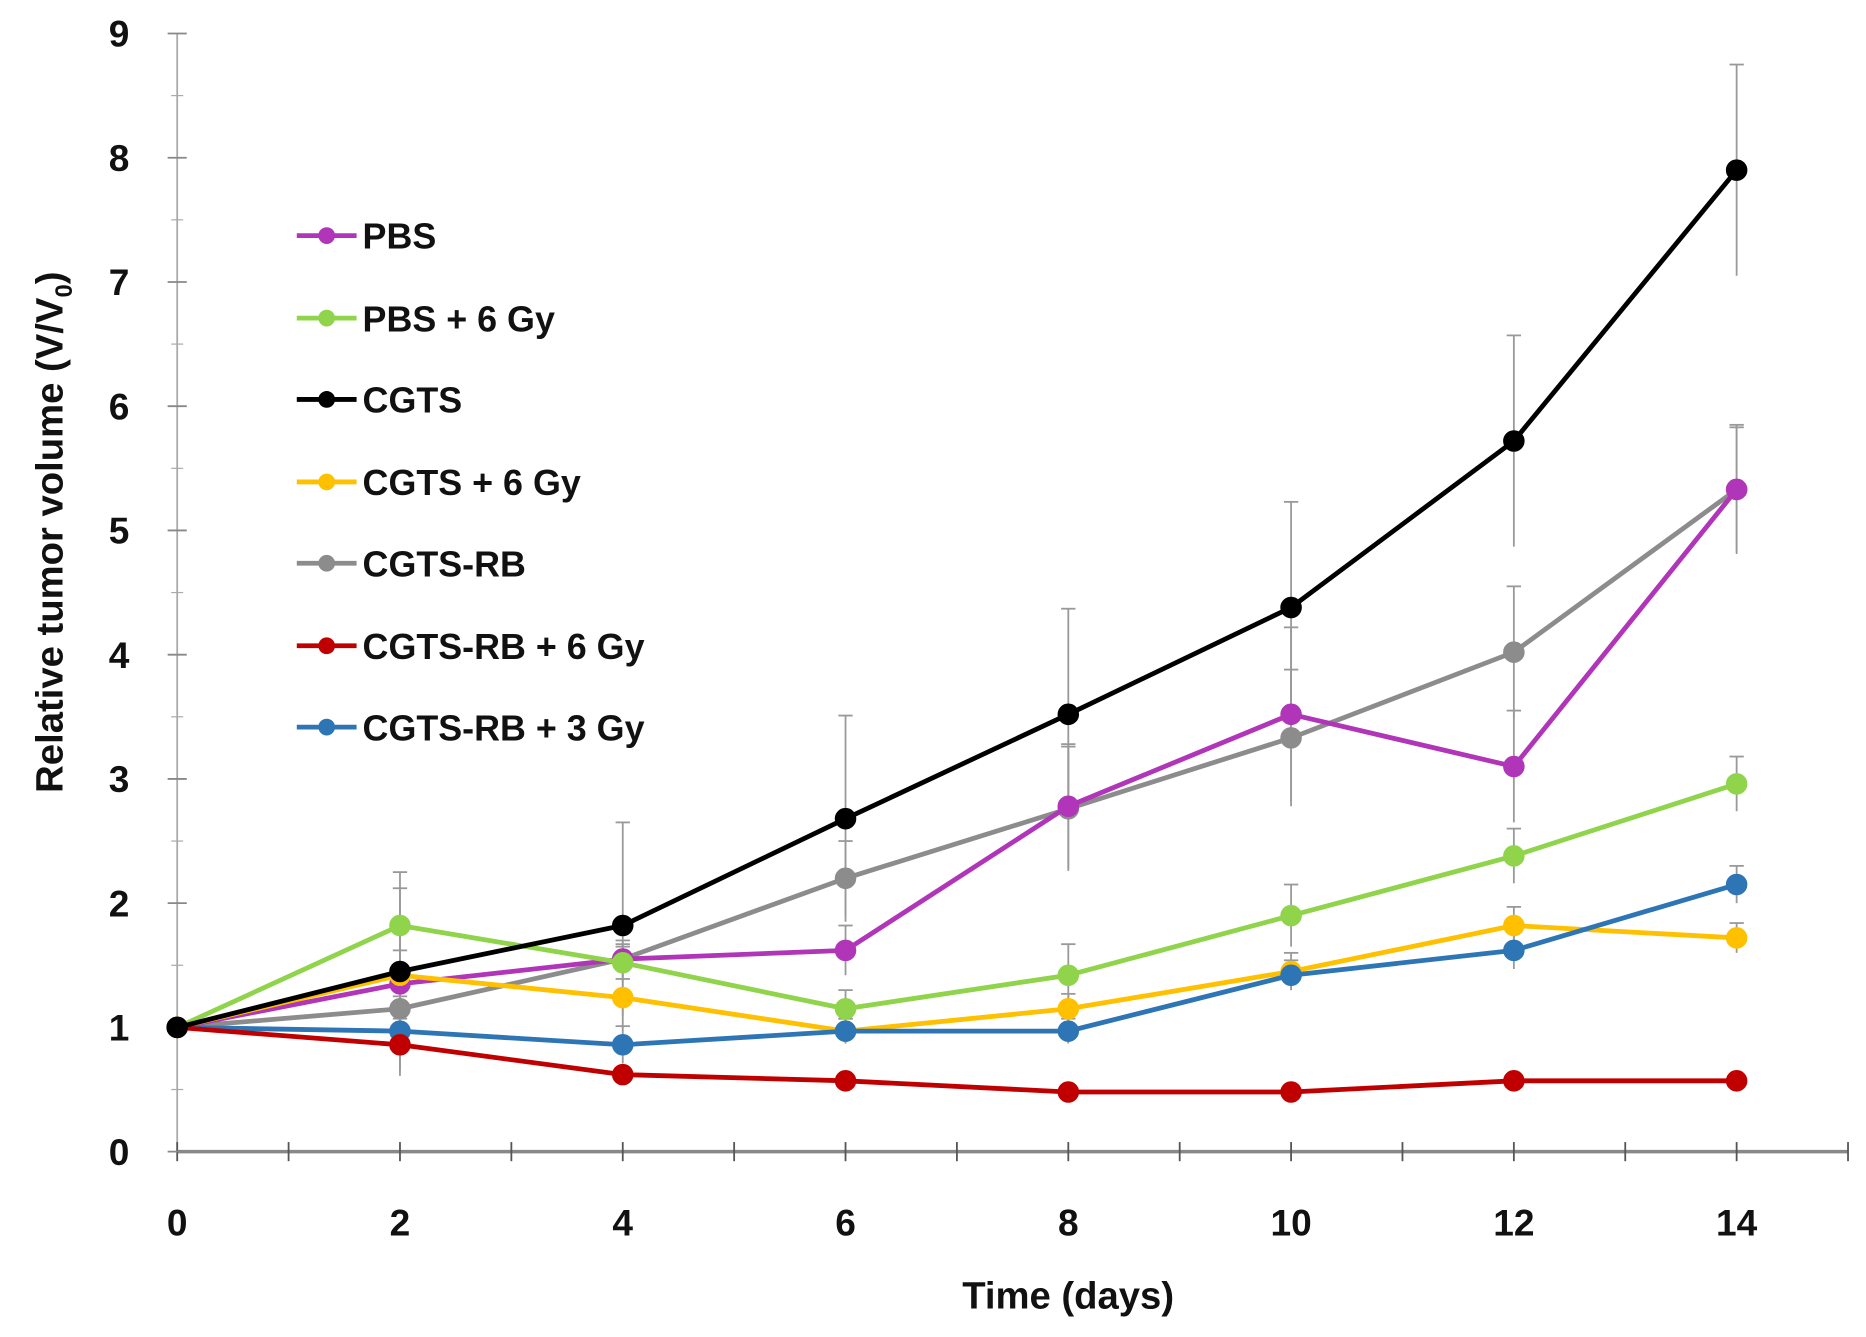 This screenshot has height=1337, width=1866. I want to click on y-axis-label: Relative tumor volume (V/V0), so click(53, 532).